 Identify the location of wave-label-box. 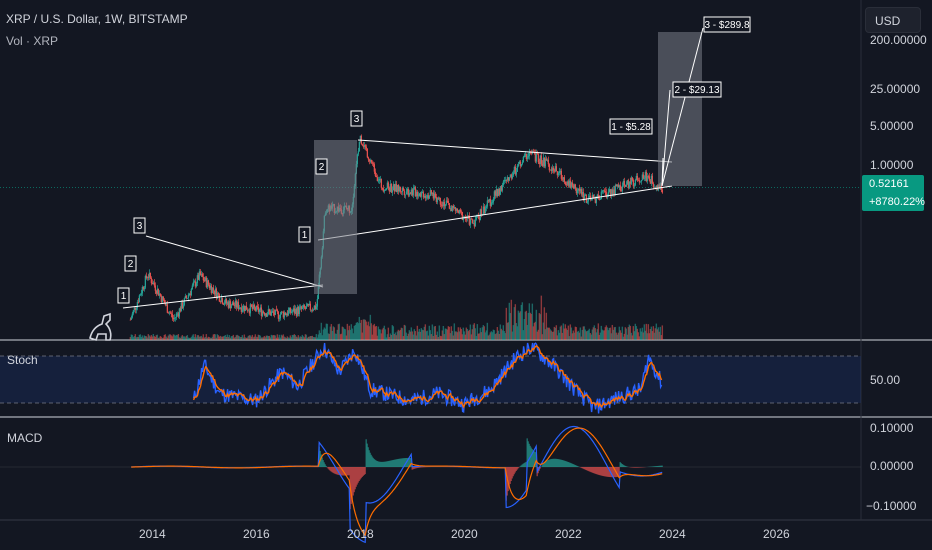
(631, 126).